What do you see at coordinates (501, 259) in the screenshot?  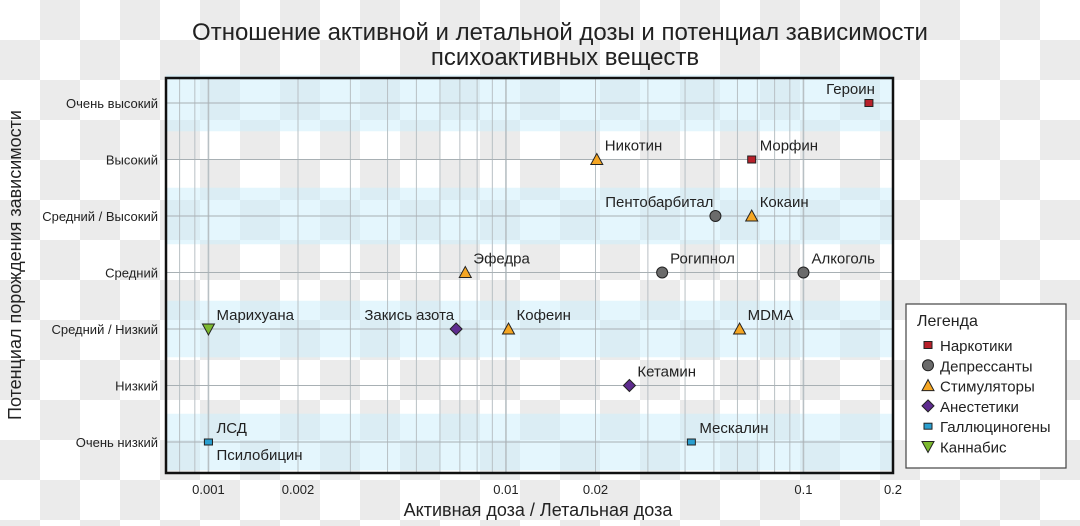 I see `data-label: Эфедра` at bounding box center [501, 259].